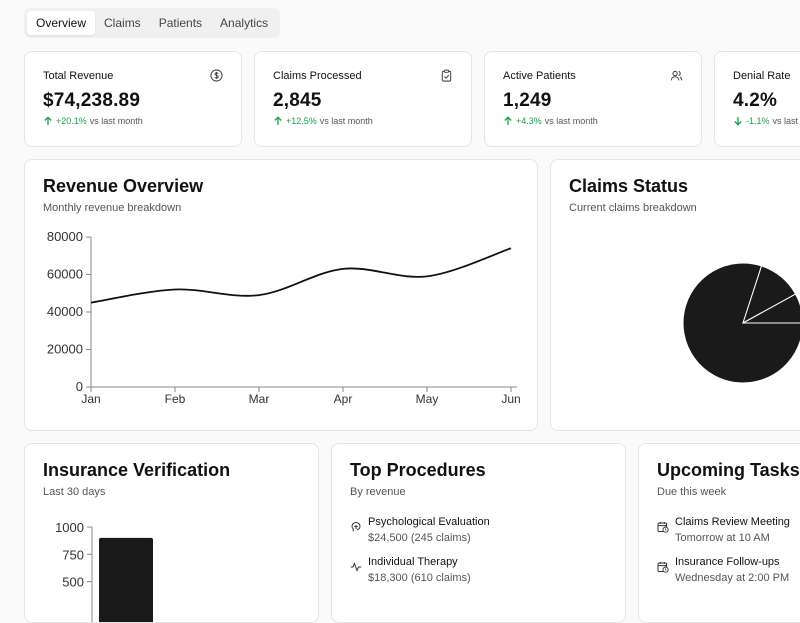 This screenshot has height=623, width=800. I want to click on stat-change-percent: +4.3%, so click(529, 121).